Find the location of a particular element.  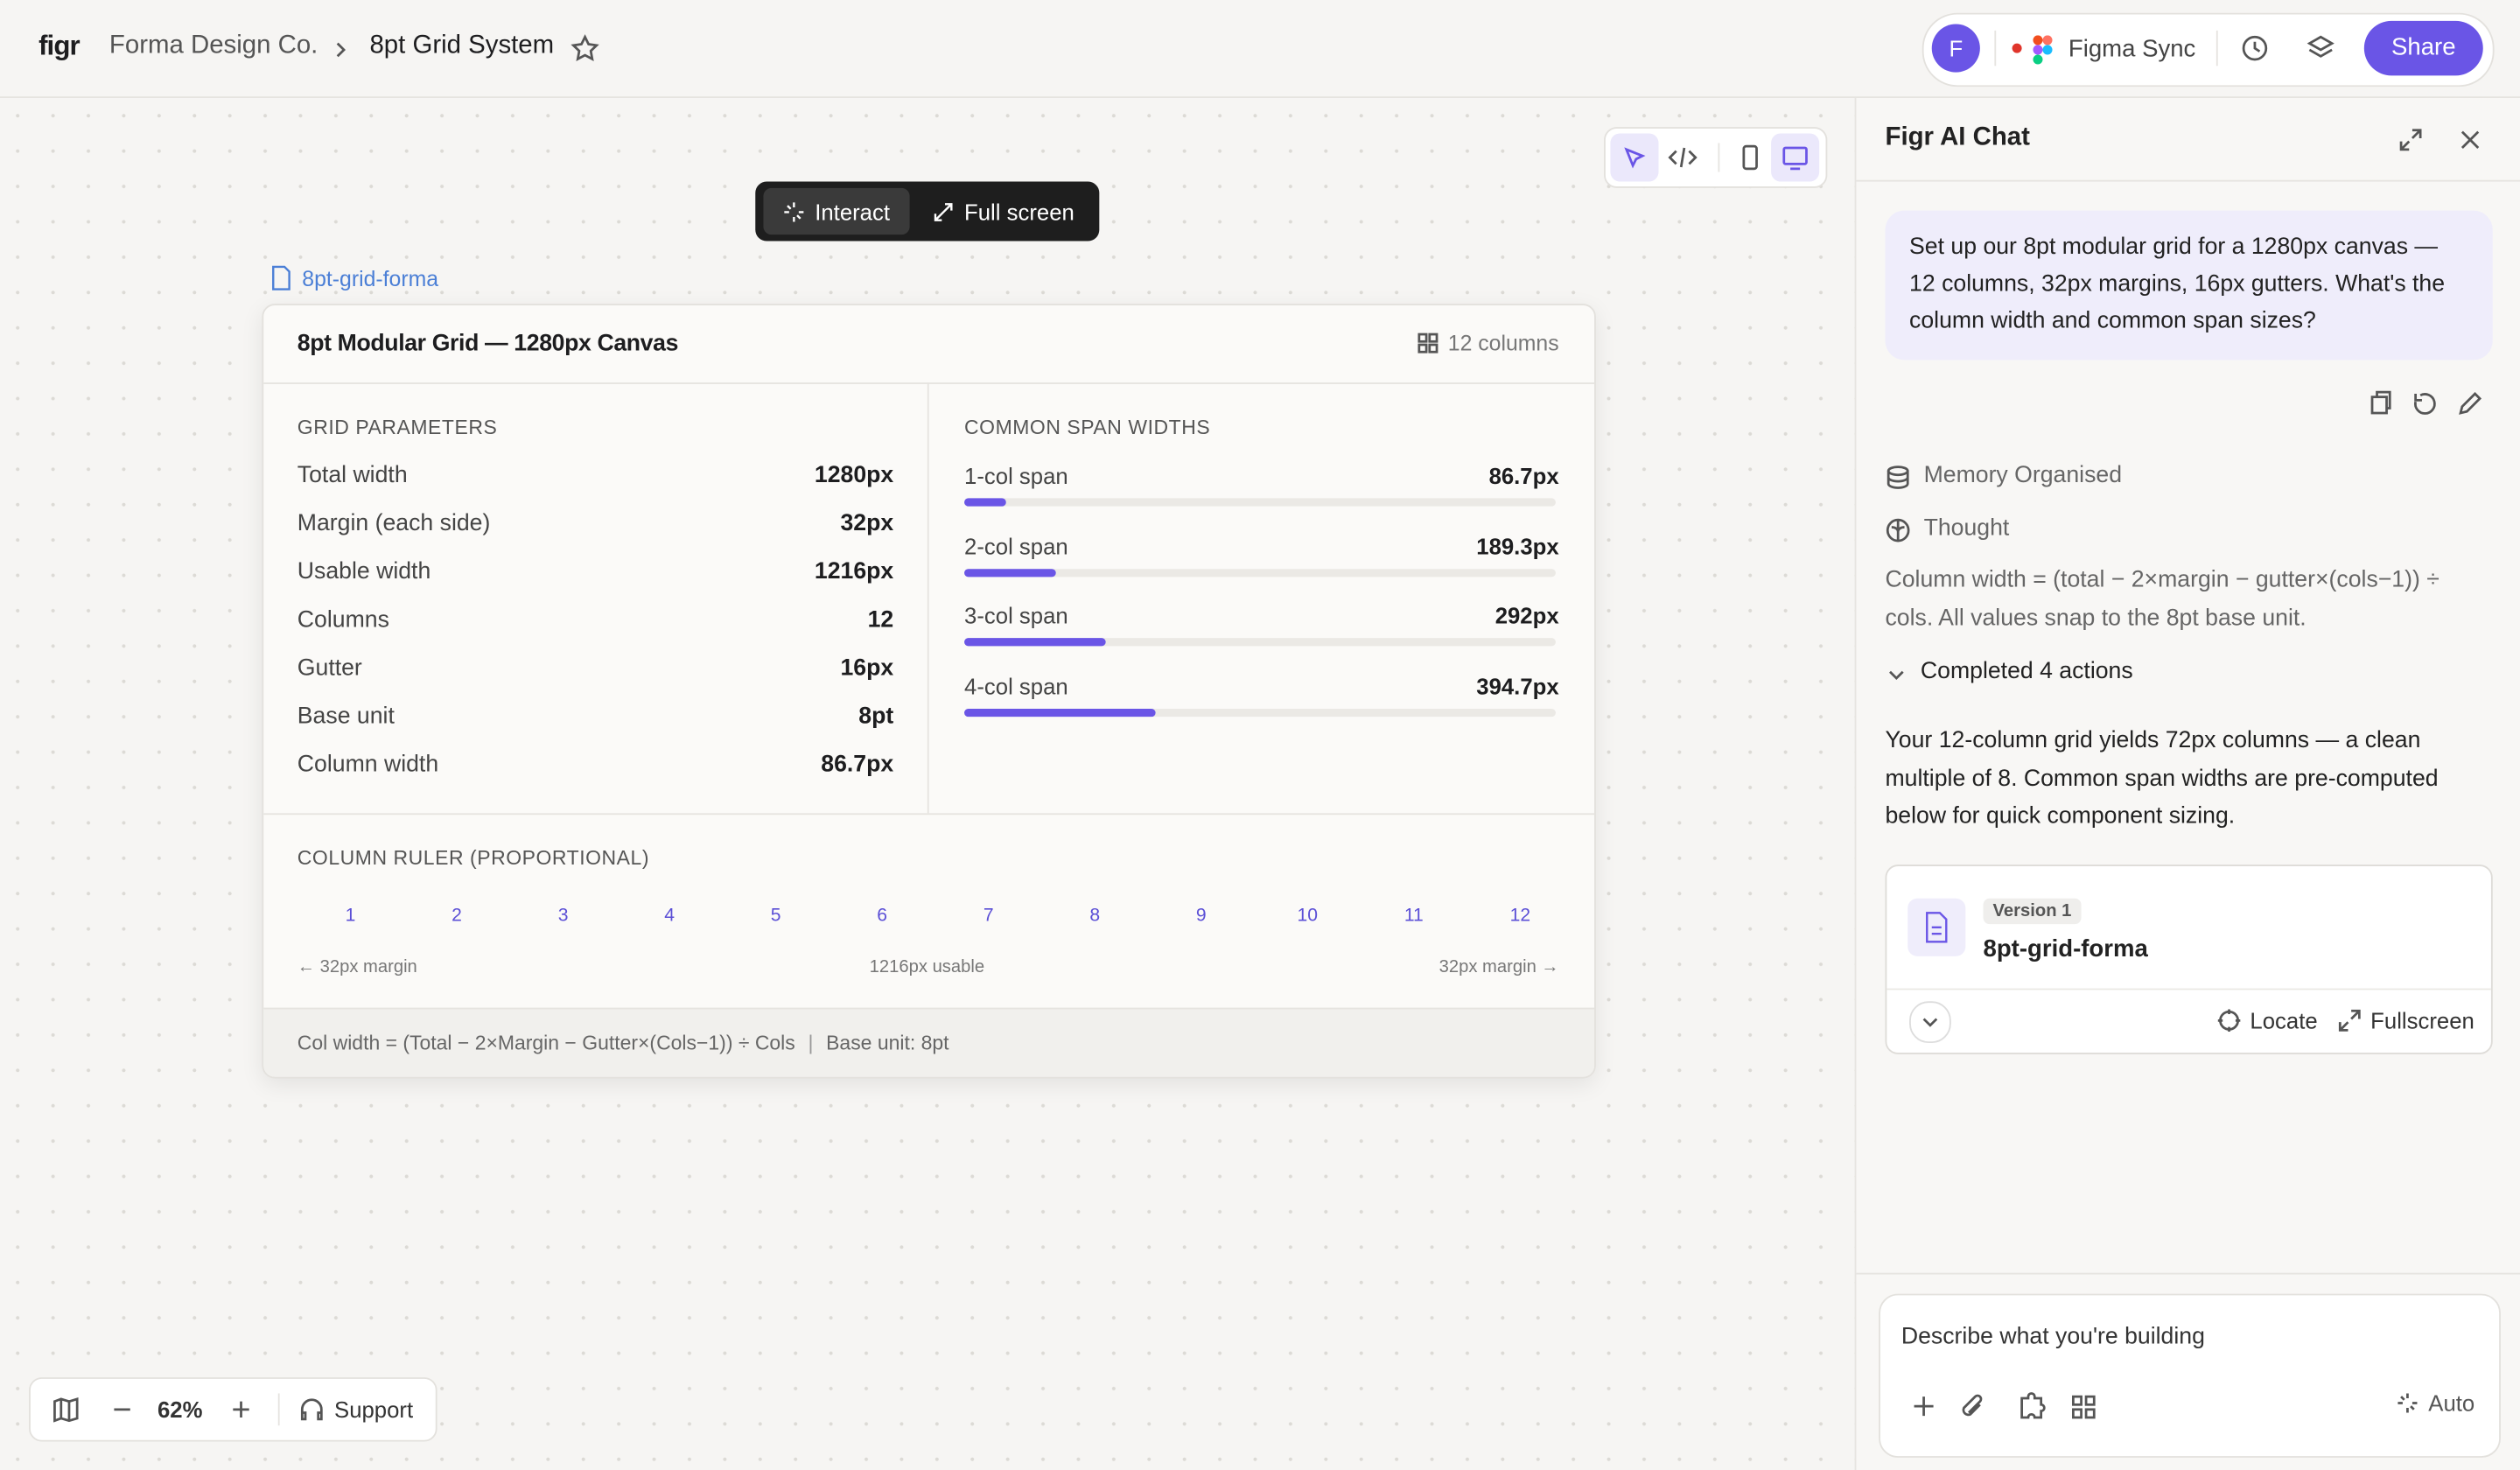

ruler-column: 8 is located at coordinates (1095, 916).